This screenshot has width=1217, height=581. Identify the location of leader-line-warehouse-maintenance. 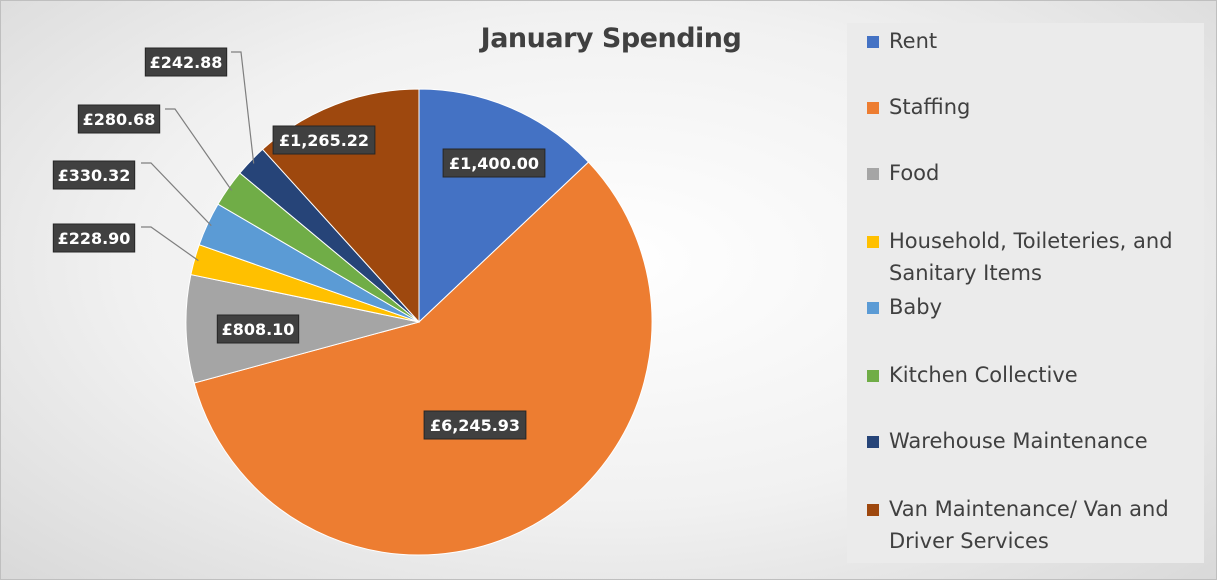
(243, 107).